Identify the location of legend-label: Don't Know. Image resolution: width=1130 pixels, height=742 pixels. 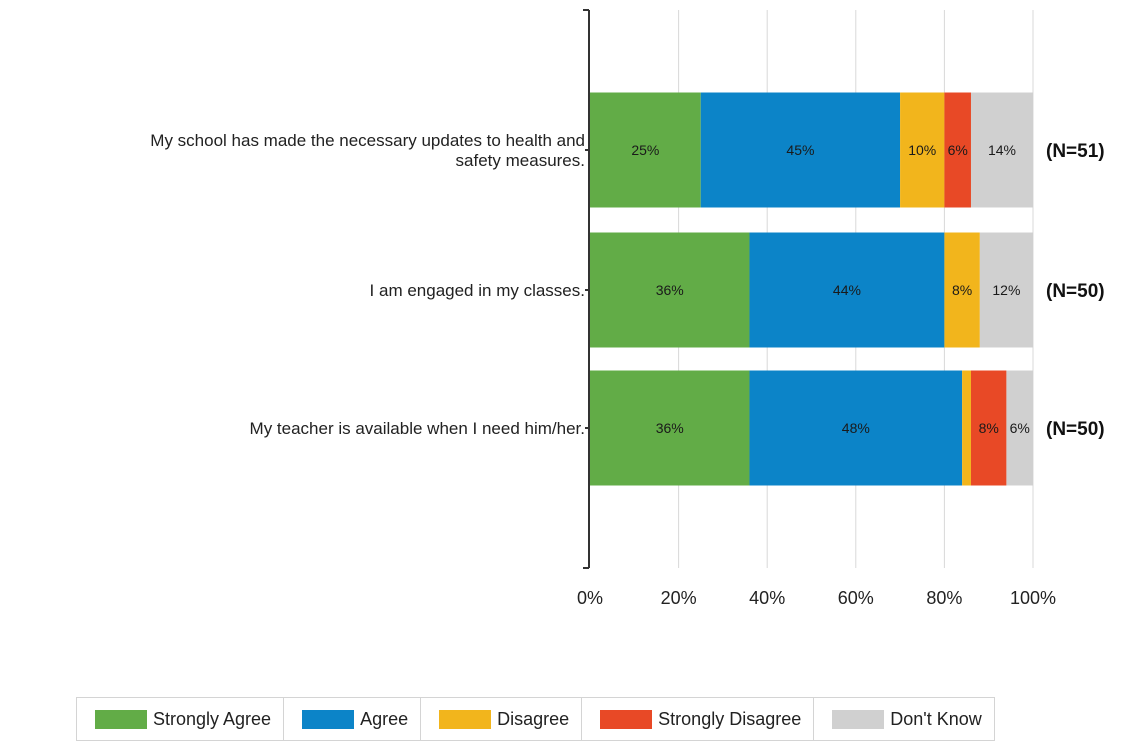
(936, 718).